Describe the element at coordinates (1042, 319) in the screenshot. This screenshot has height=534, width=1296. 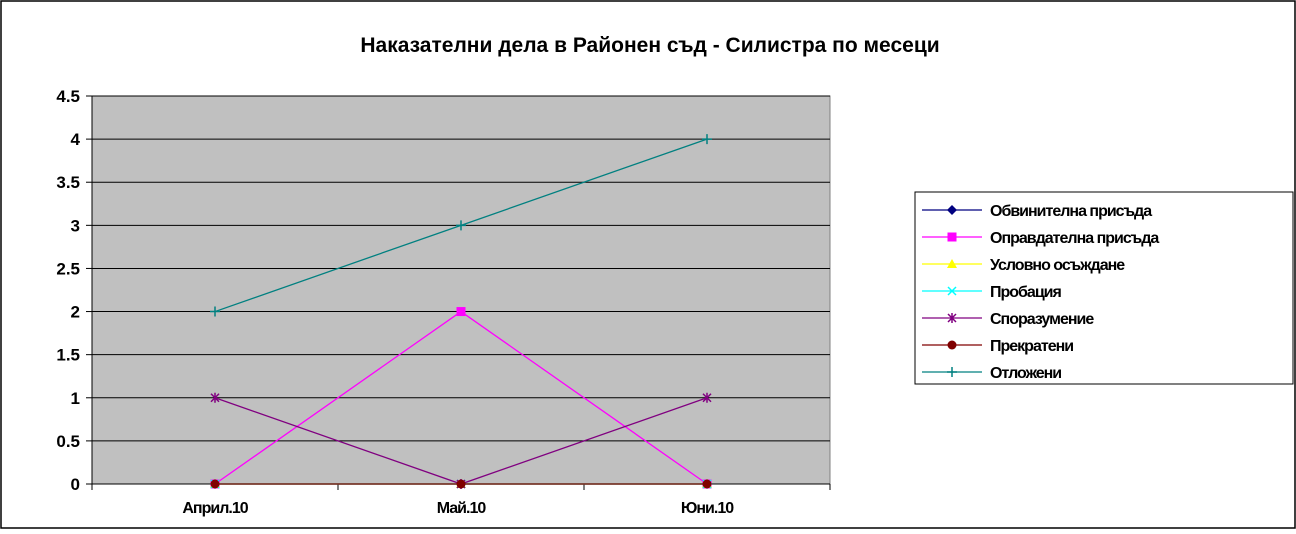
I see `legend-label: Споразумение` at that location.